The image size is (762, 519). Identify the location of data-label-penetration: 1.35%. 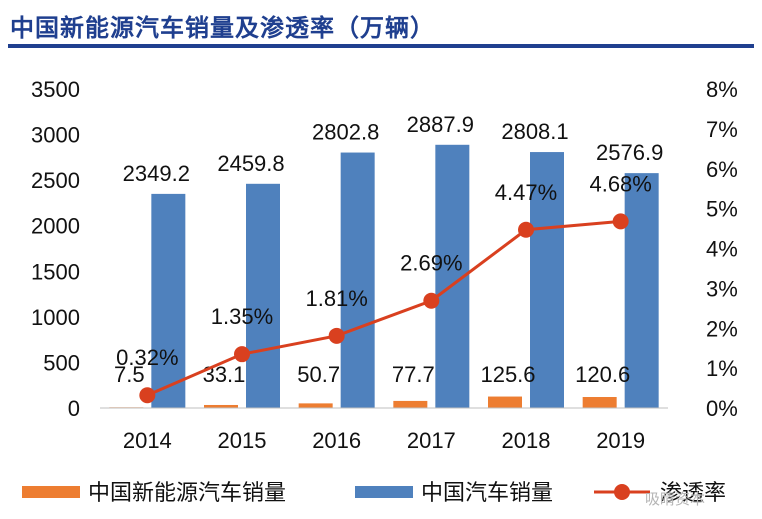
(242, 316).